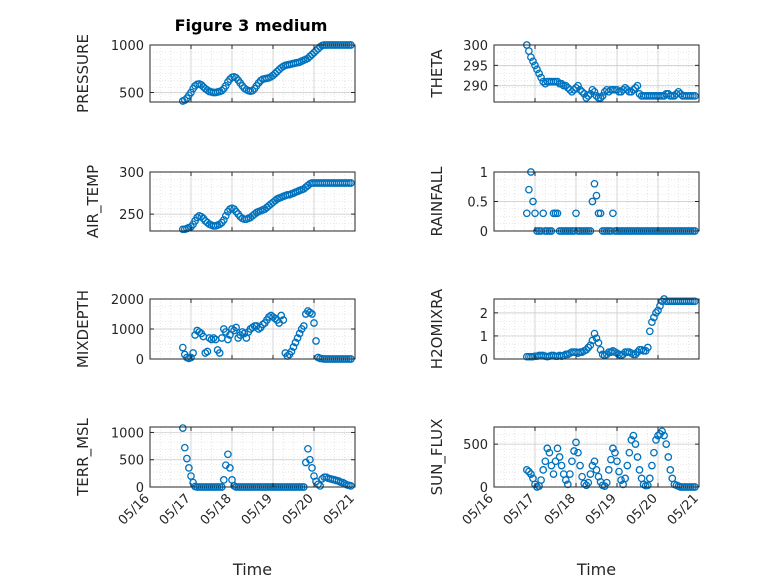  Describe the element at coordinates (437, 328) in the screenshot. I see `y-axis-label: H2OMIXRA` at that location.